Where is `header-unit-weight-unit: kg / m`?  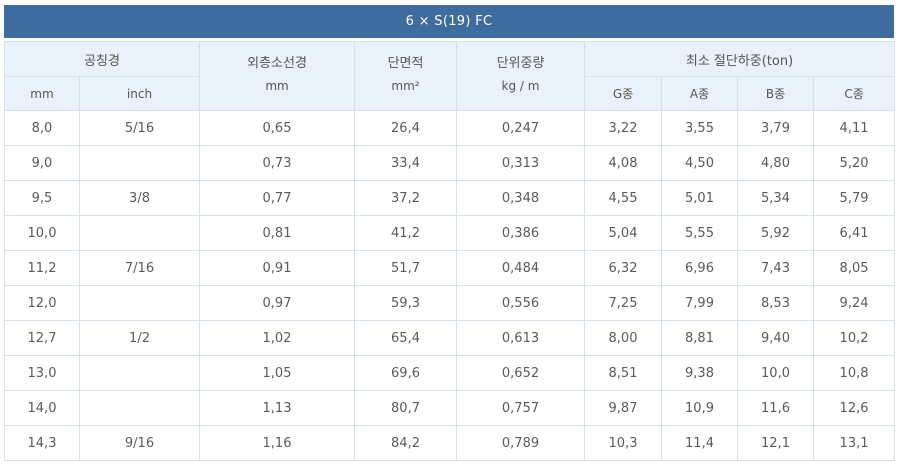 header-unit-weight-unit: kg / m is located at coordinates (520, 86).